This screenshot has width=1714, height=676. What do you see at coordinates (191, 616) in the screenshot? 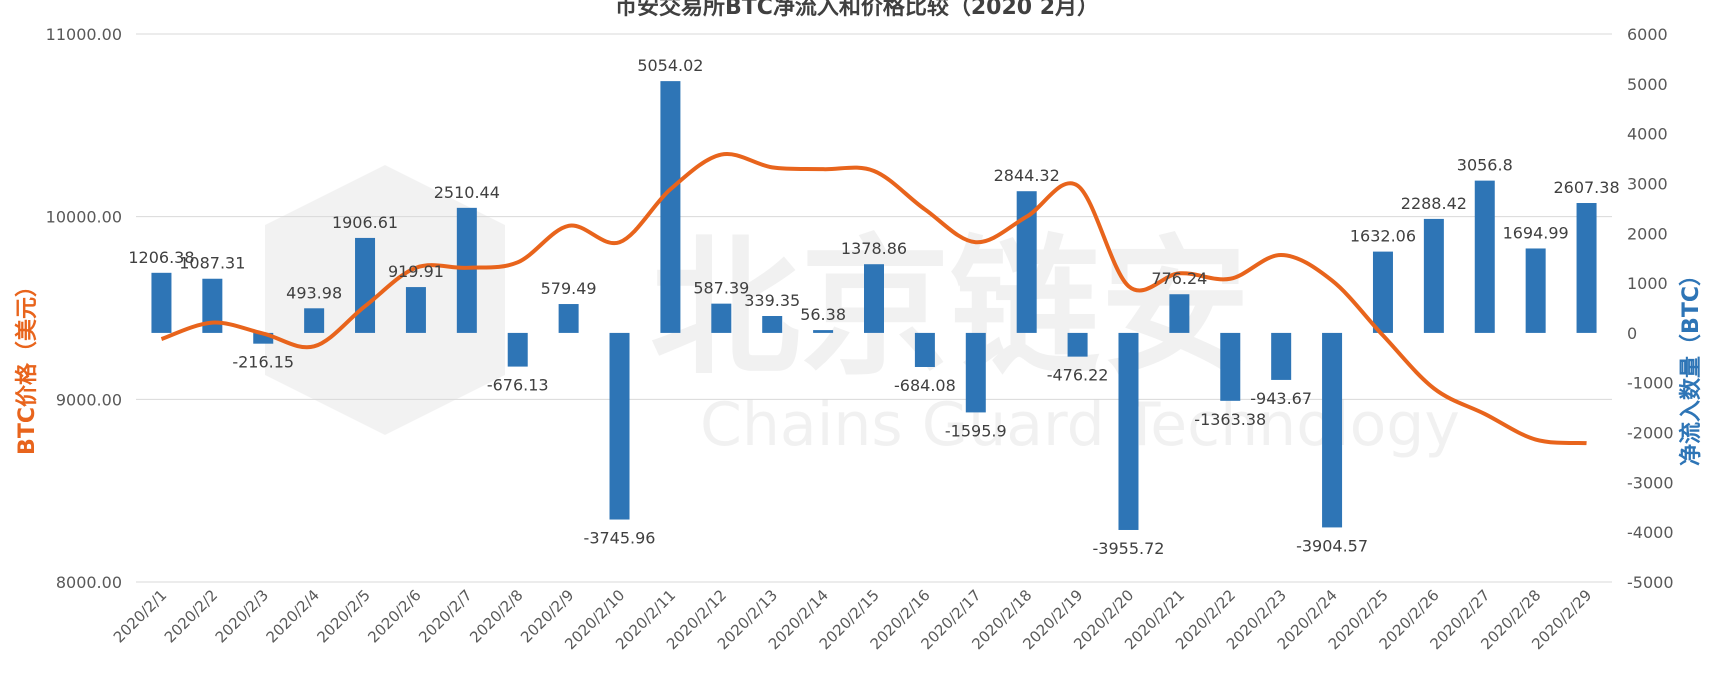
I see `x-tick-label: 2020/2/2` at bounding box center [191, 616].